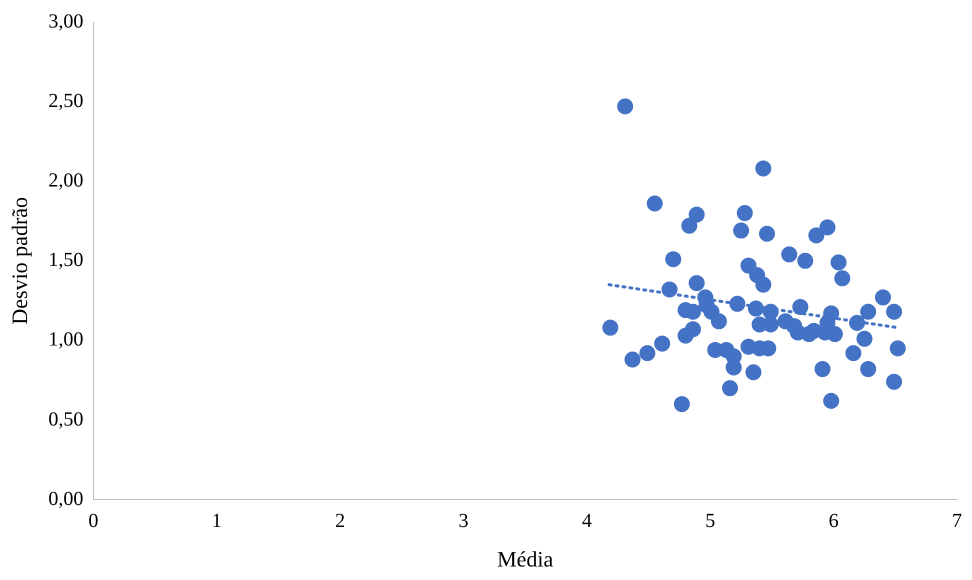 The image size is (972, 580). Describe the element at coordinates (463, 521) in the screenshot. I see `x-tick-label: 3` at that location.